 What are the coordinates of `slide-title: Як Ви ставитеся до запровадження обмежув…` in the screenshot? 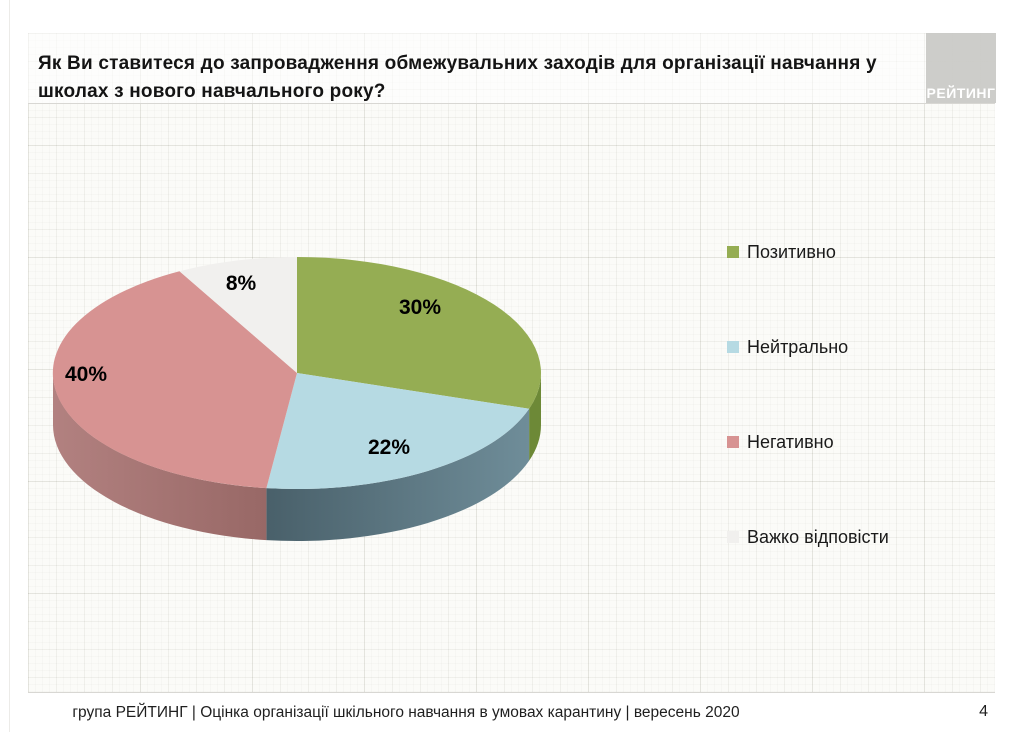 It's located at (457, 77).